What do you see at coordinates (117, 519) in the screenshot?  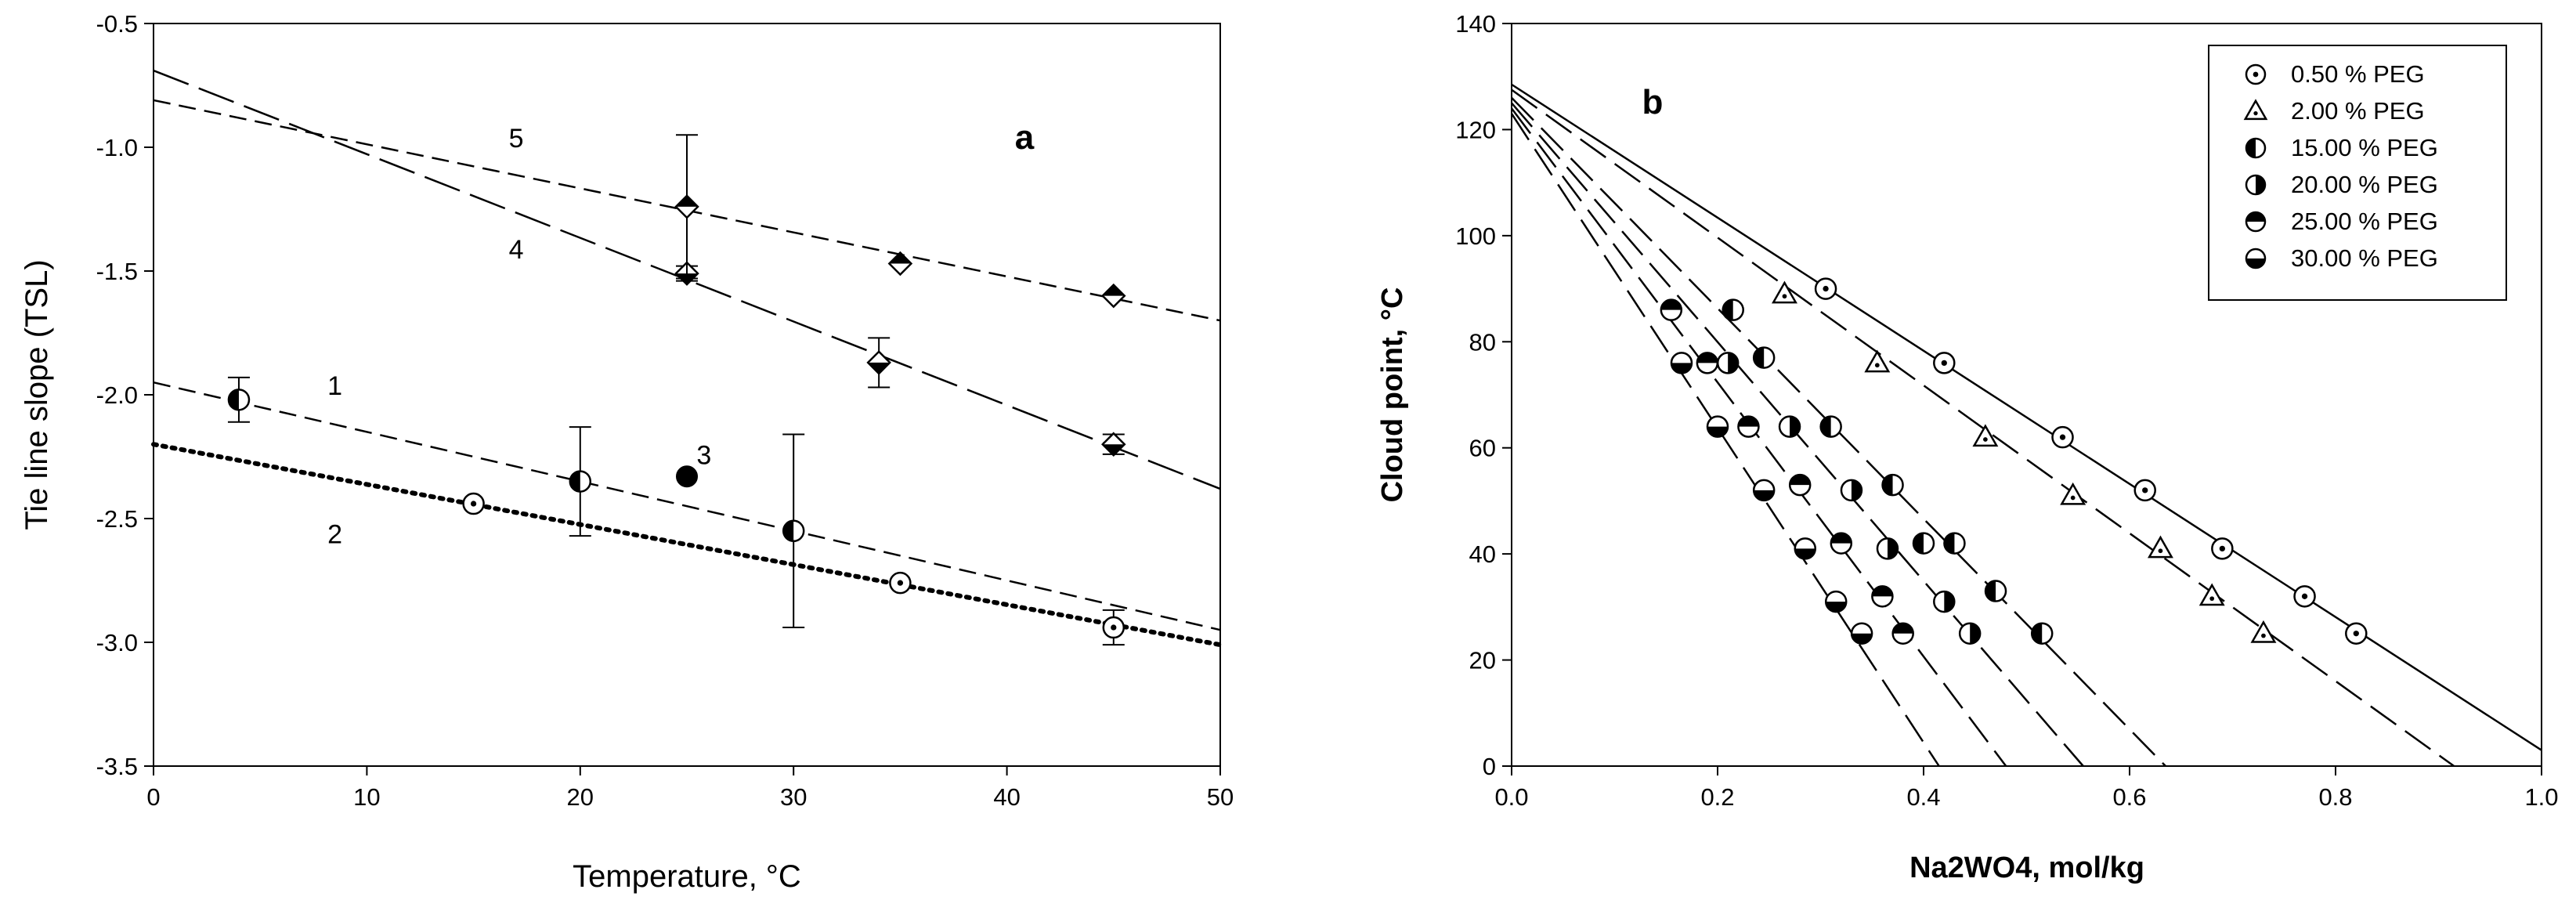 I see `a-y-tick-label: -2.5` at bounding box center [117, 519].